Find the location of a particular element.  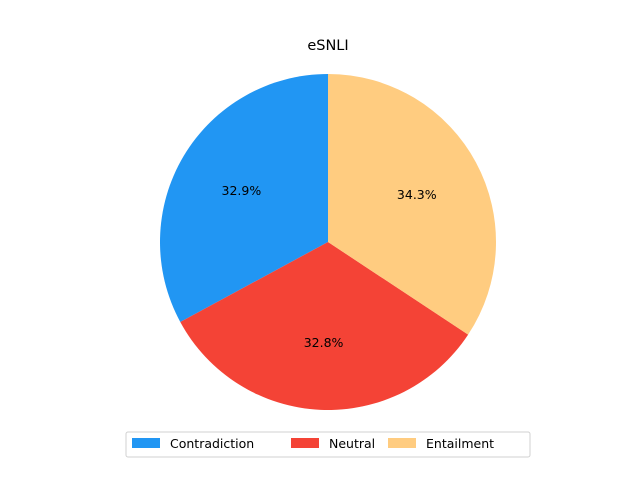

pie-slice-entailment is located at coordinates (412, 204).